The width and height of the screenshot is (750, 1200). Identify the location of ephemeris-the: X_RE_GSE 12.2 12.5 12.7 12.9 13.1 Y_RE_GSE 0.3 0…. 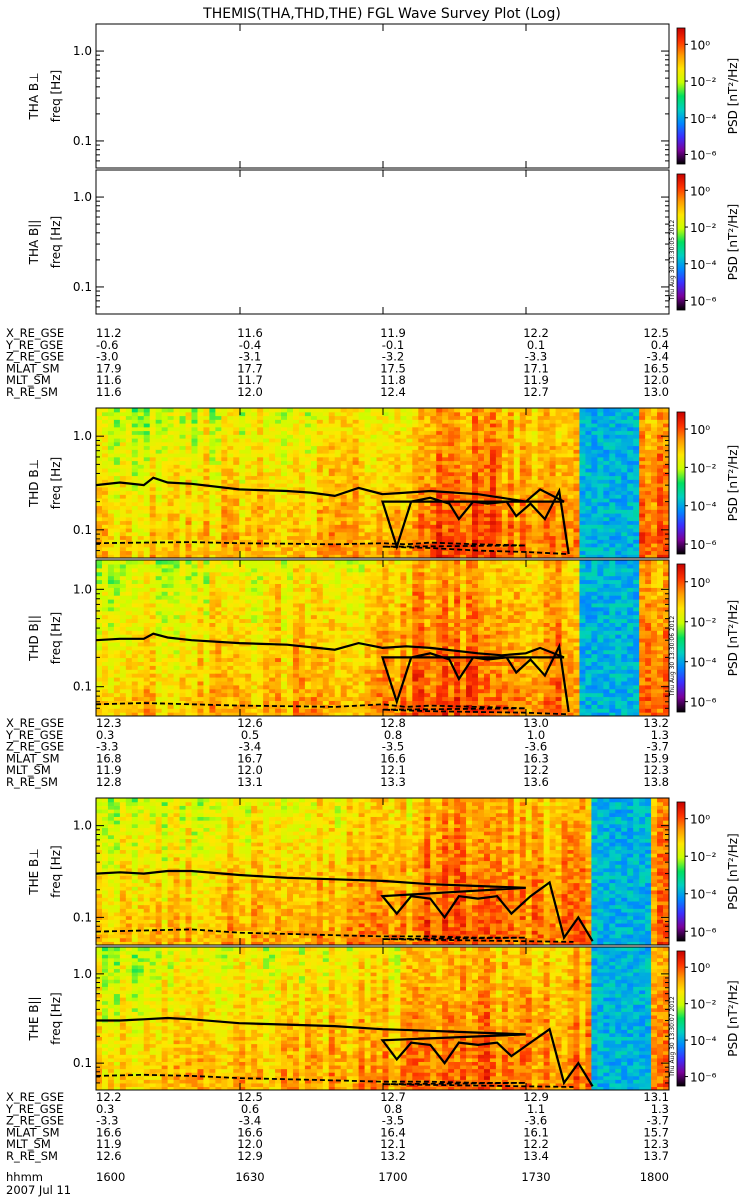
(337, 1126).